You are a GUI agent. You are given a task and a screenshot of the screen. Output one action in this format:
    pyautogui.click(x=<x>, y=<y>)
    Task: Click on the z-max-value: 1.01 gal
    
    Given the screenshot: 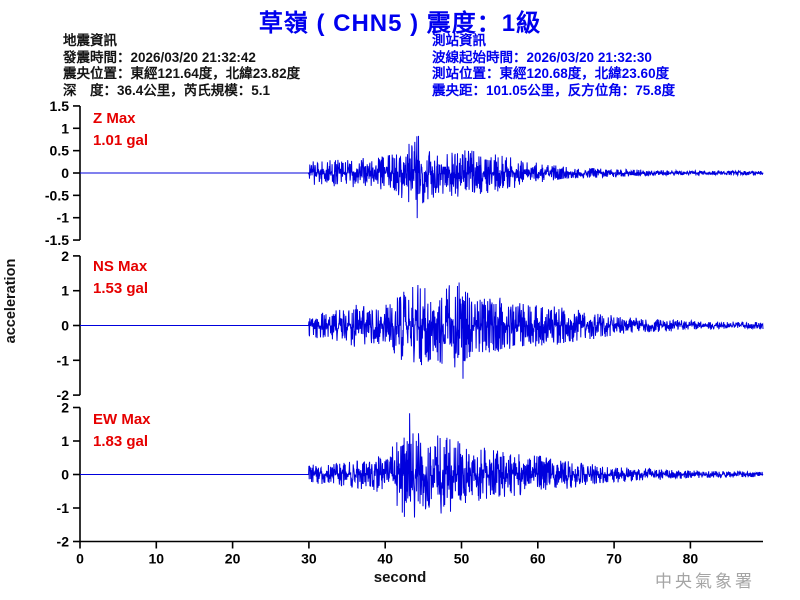 What is the action you would take?
    pyautogui.click(x=121, y=140)
    